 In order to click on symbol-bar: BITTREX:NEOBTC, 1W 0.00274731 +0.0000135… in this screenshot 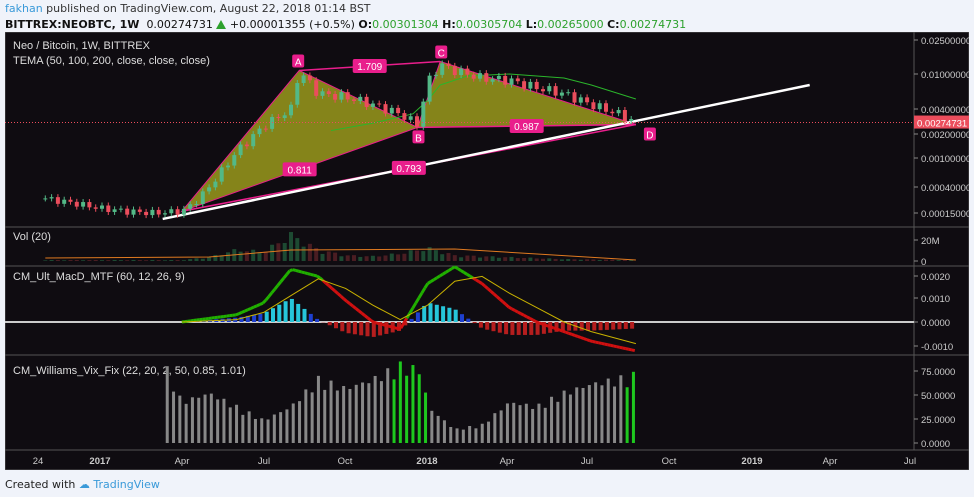, I will do `click(345, 24)`.